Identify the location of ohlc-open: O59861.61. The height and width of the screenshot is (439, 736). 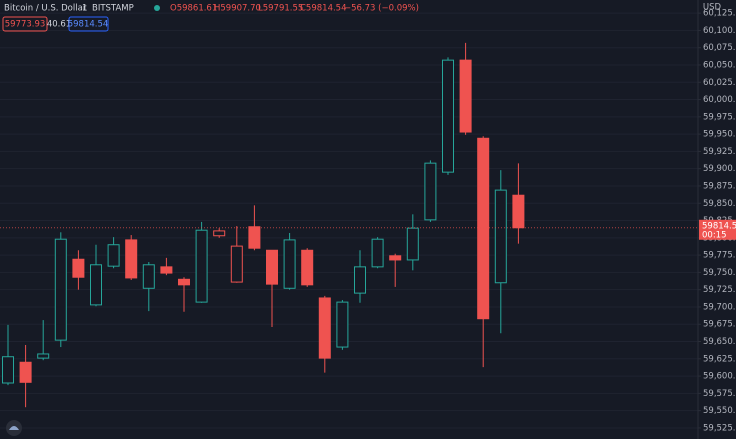
(193, 9).